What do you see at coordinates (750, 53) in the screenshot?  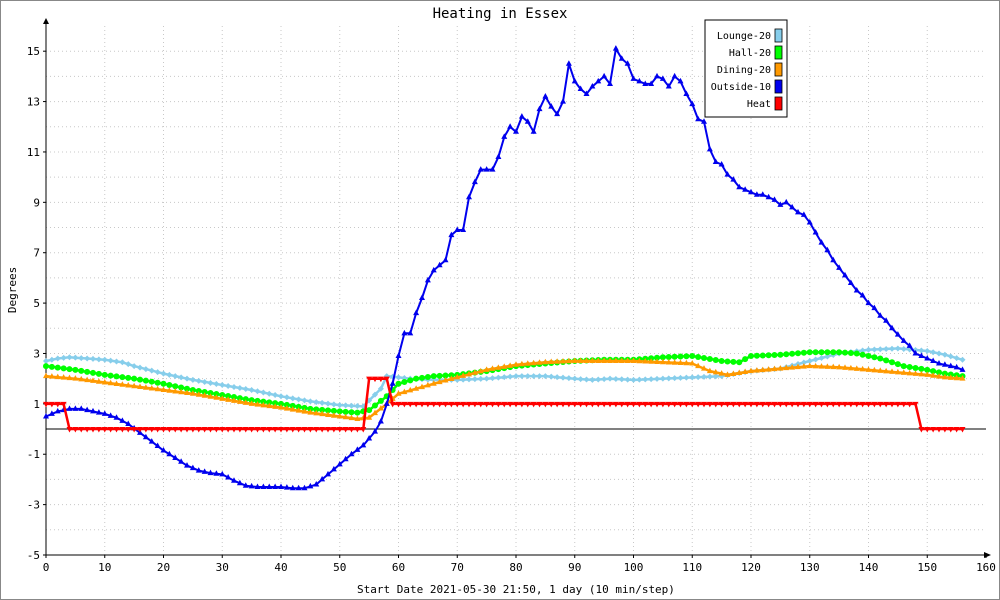 I see `legend-label-hall-20: Hall-20` at bounding box center [750, 53].